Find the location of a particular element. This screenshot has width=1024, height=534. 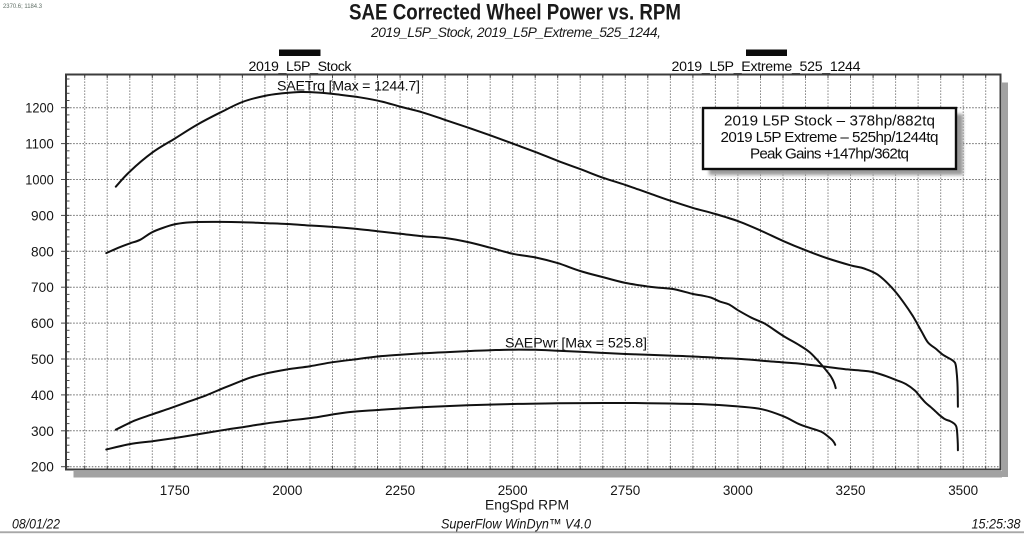

svg-text: 300 is located at coordinates (42, 431).